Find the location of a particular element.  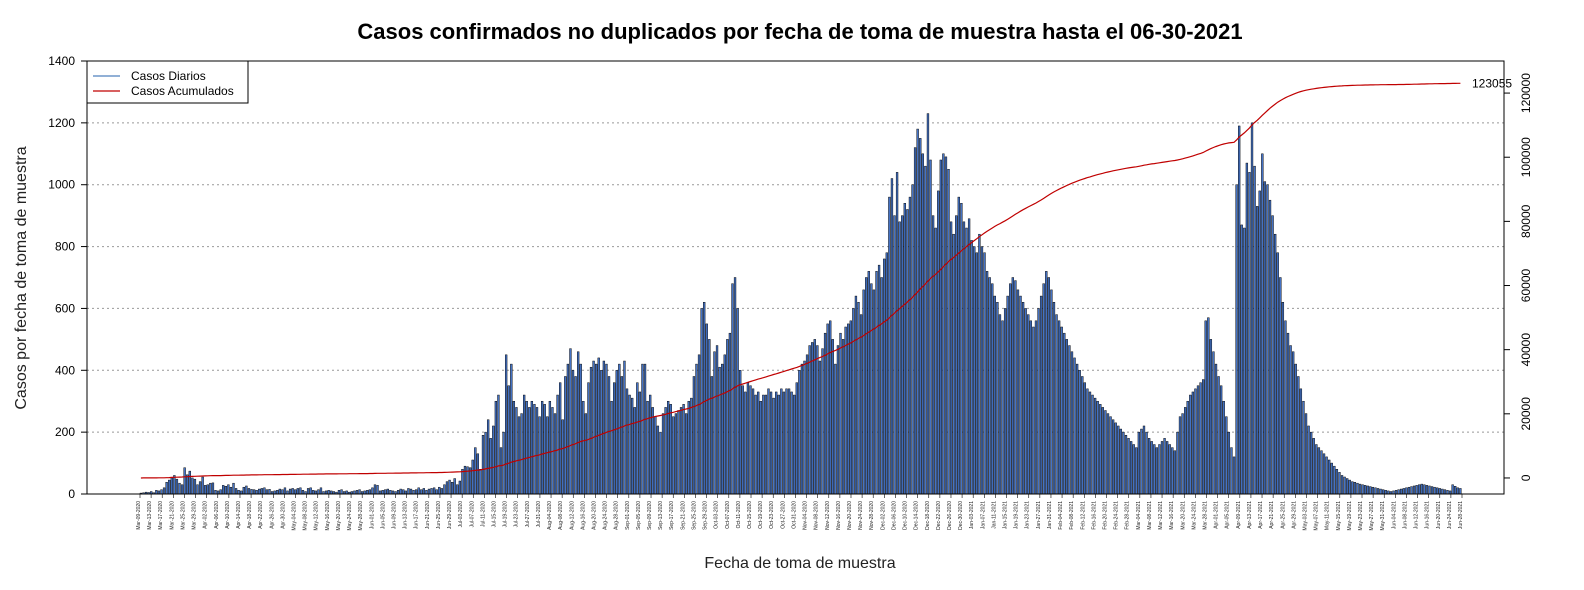

x-tick-label-115: Jun-12-2021 is located at coordinates (1417, 515).